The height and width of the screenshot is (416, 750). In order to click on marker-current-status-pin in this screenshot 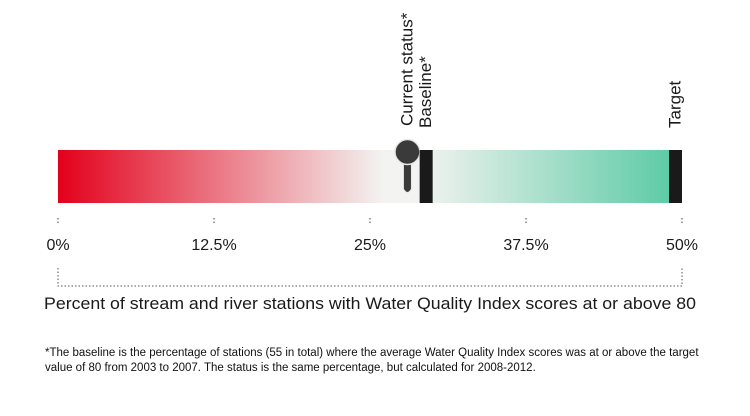, I will do `click(407, 165)`.